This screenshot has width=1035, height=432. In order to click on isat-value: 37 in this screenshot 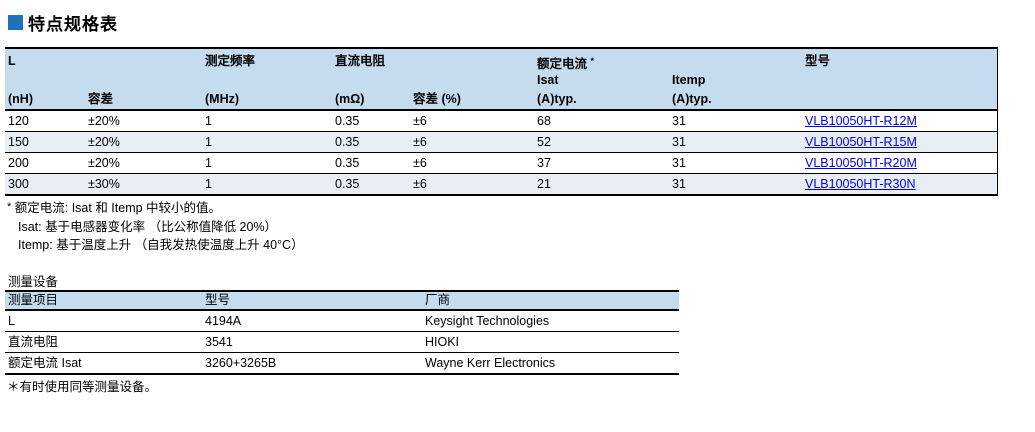, I will do `click(544, 163)`.